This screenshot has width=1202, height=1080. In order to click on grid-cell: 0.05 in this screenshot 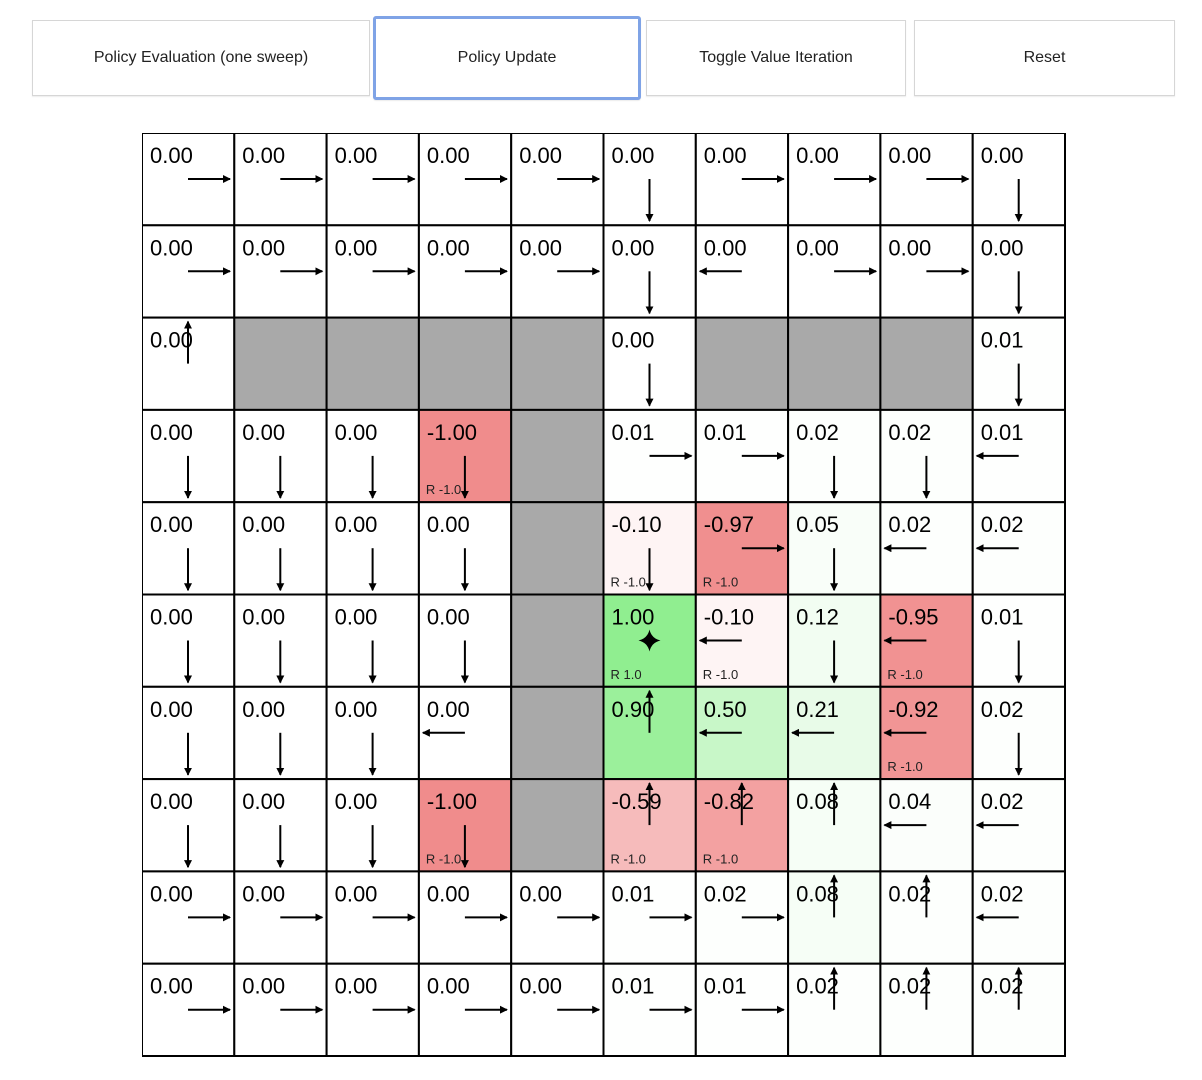, I will do `click(834, 548)`.